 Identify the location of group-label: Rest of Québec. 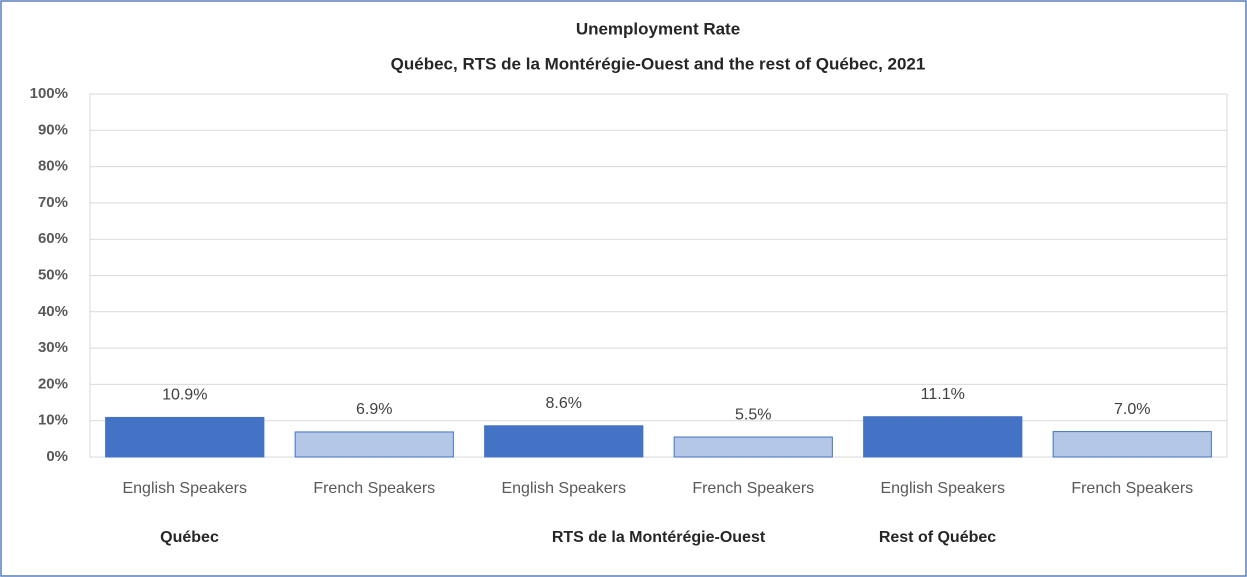
(937, 537).